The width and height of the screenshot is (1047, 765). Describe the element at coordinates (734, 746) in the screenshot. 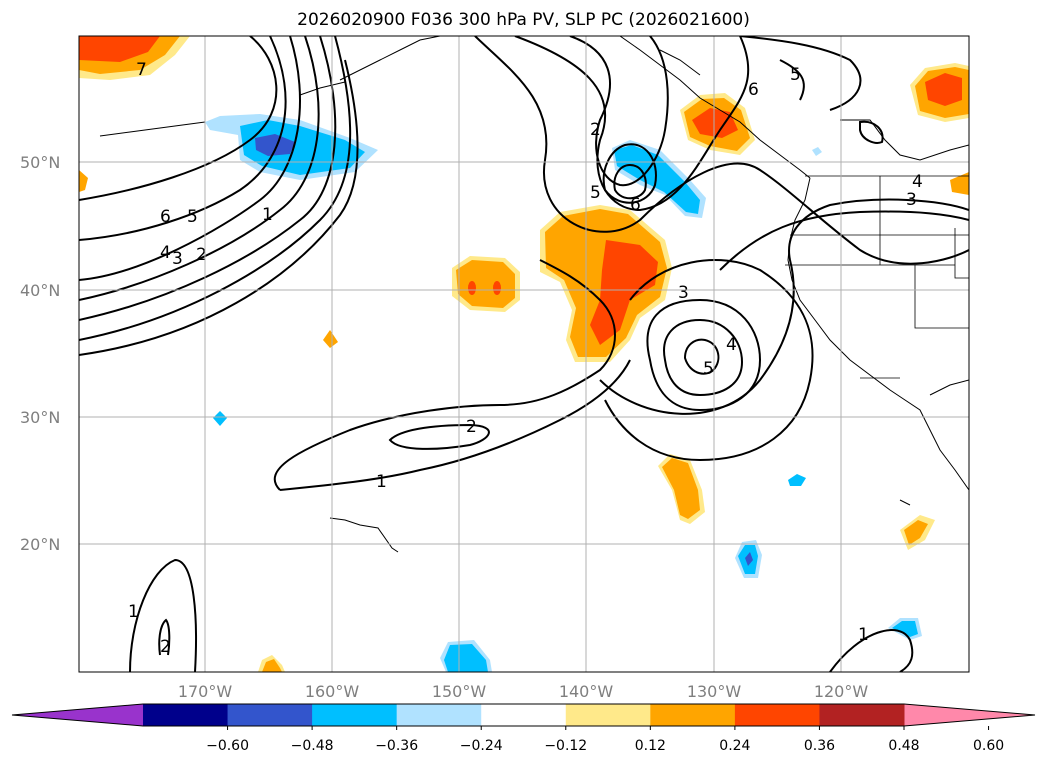

I see `colorbar-tick-label: 0.24` at that location.